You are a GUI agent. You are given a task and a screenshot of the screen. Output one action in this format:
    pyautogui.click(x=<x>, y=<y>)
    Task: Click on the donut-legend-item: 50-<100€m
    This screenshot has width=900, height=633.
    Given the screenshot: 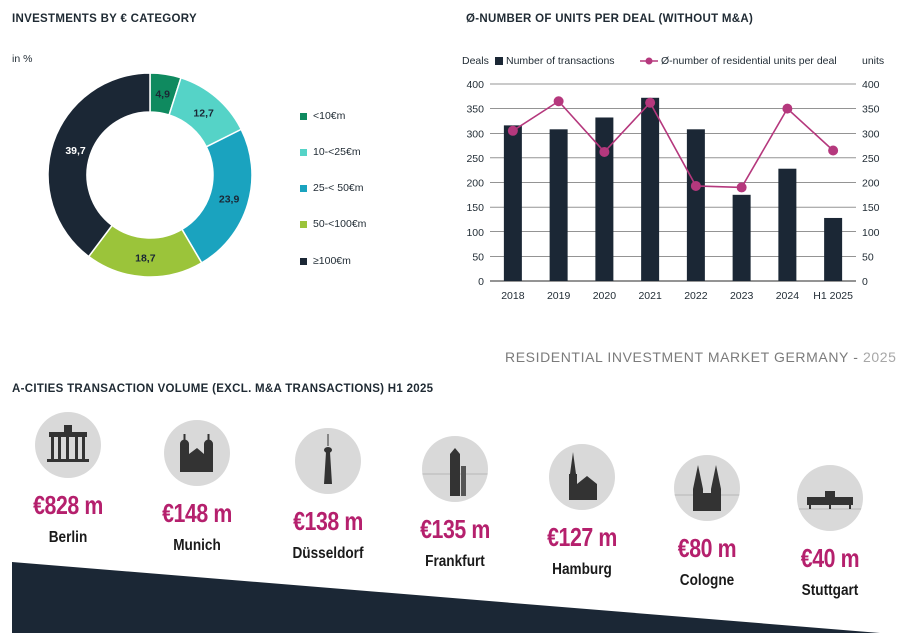 What is the action you would take?
    pyautogui.click(x=333, y=224)
    